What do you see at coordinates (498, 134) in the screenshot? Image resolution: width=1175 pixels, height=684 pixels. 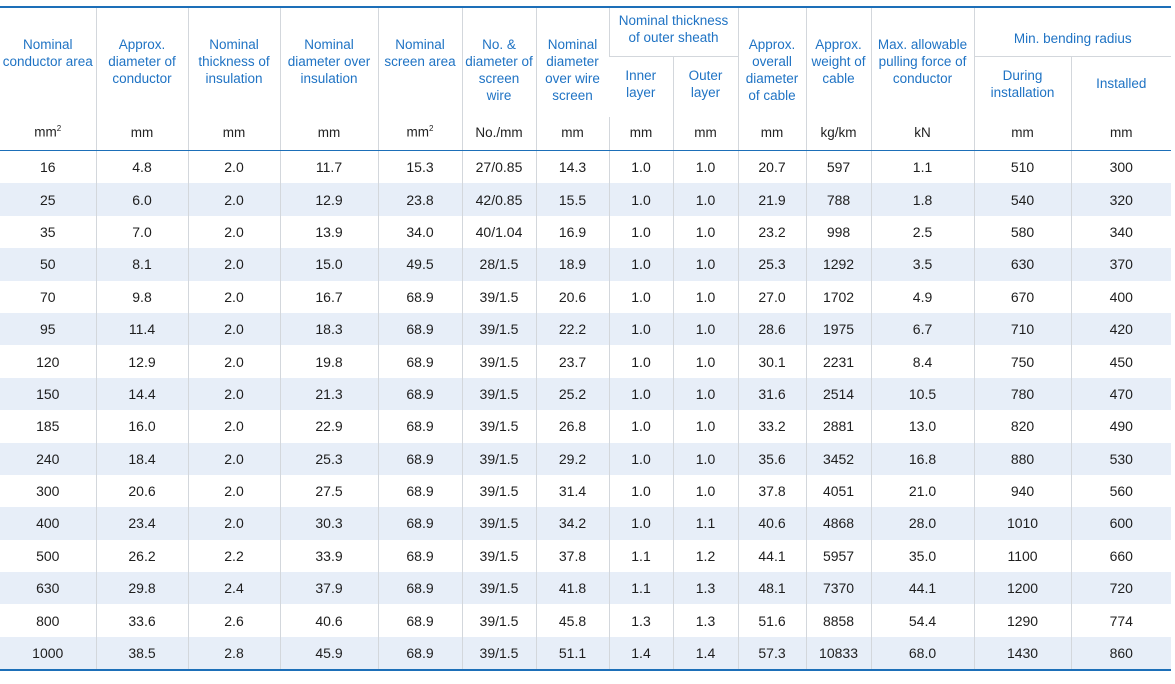 I see `unit-screen-wire: No./mm` at bounding box center [498, 134].